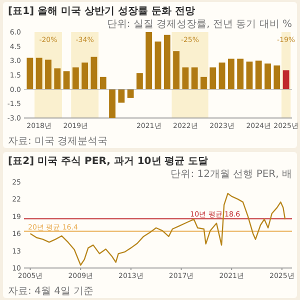 This screenshot has width=300, height=300. What do you see at coordinates (101, 11) in the screenshot?
I see `chart-title: [표1] 올해 미국 상반기 성장률 둔화 전망` at bounding box center [101, 11].